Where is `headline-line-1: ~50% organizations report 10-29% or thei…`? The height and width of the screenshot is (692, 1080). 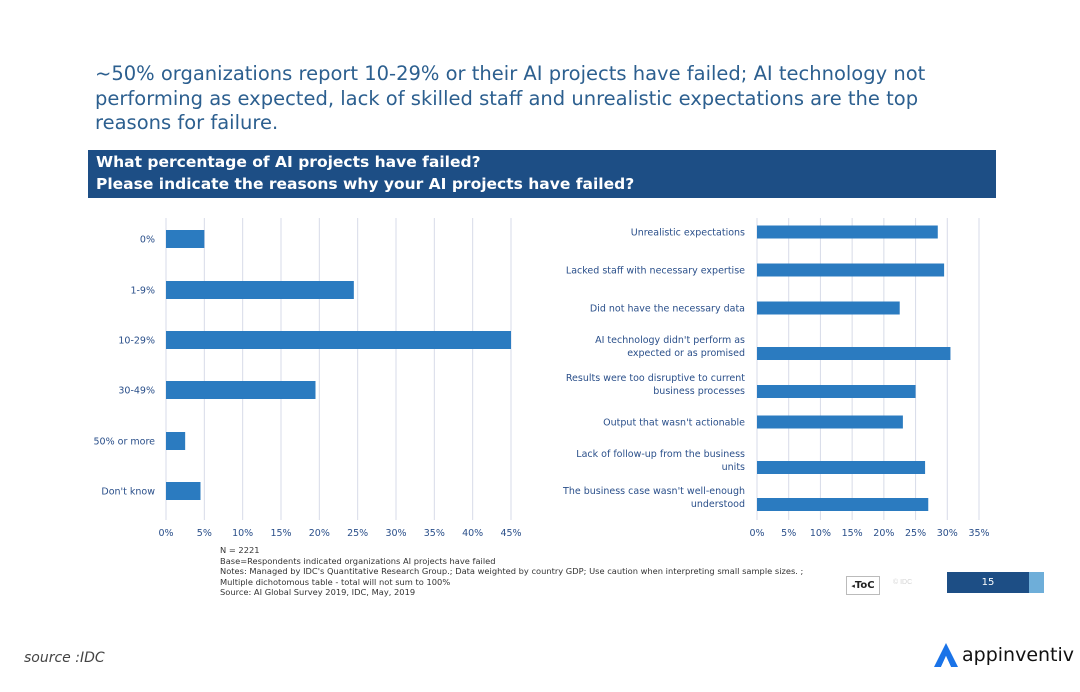
headline-line-1: ~50% organizations report 10-29% or thei… is located at coordinates (510, 73).